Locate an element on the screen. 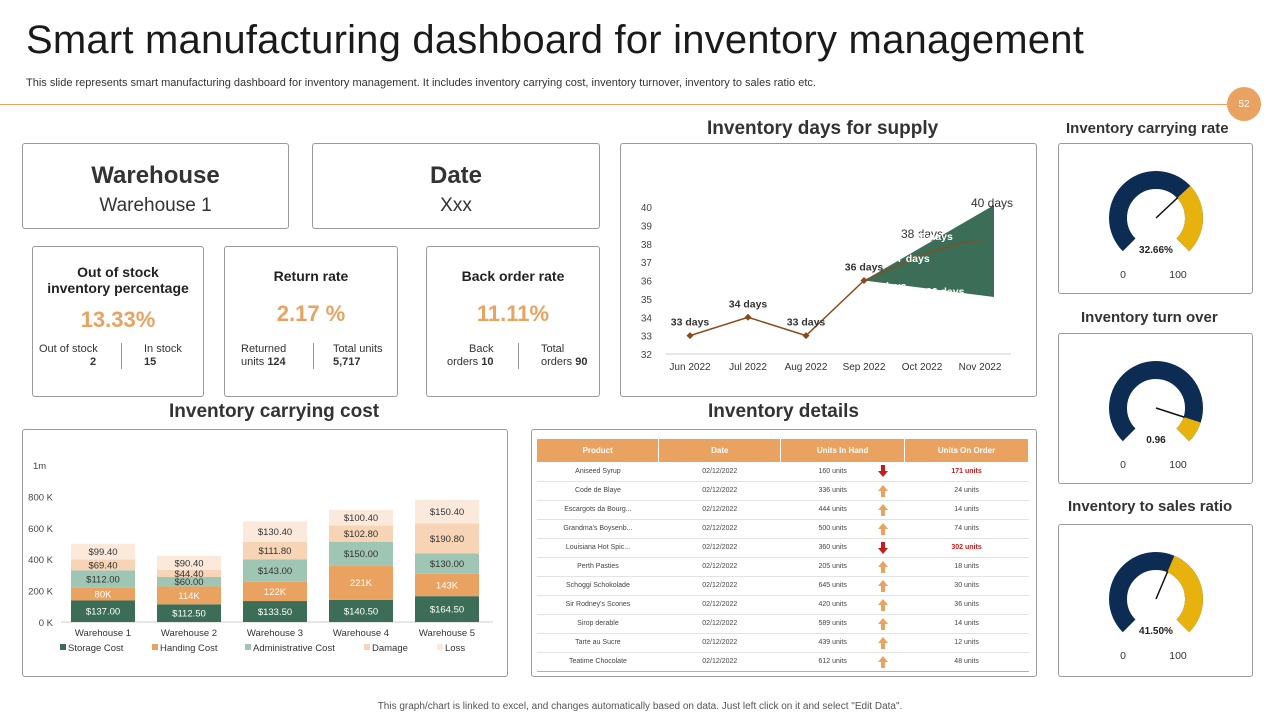 This screenshot has height=720, width=1280. units-in-hand-cell: 444 units is located at coordinates (842, 510).